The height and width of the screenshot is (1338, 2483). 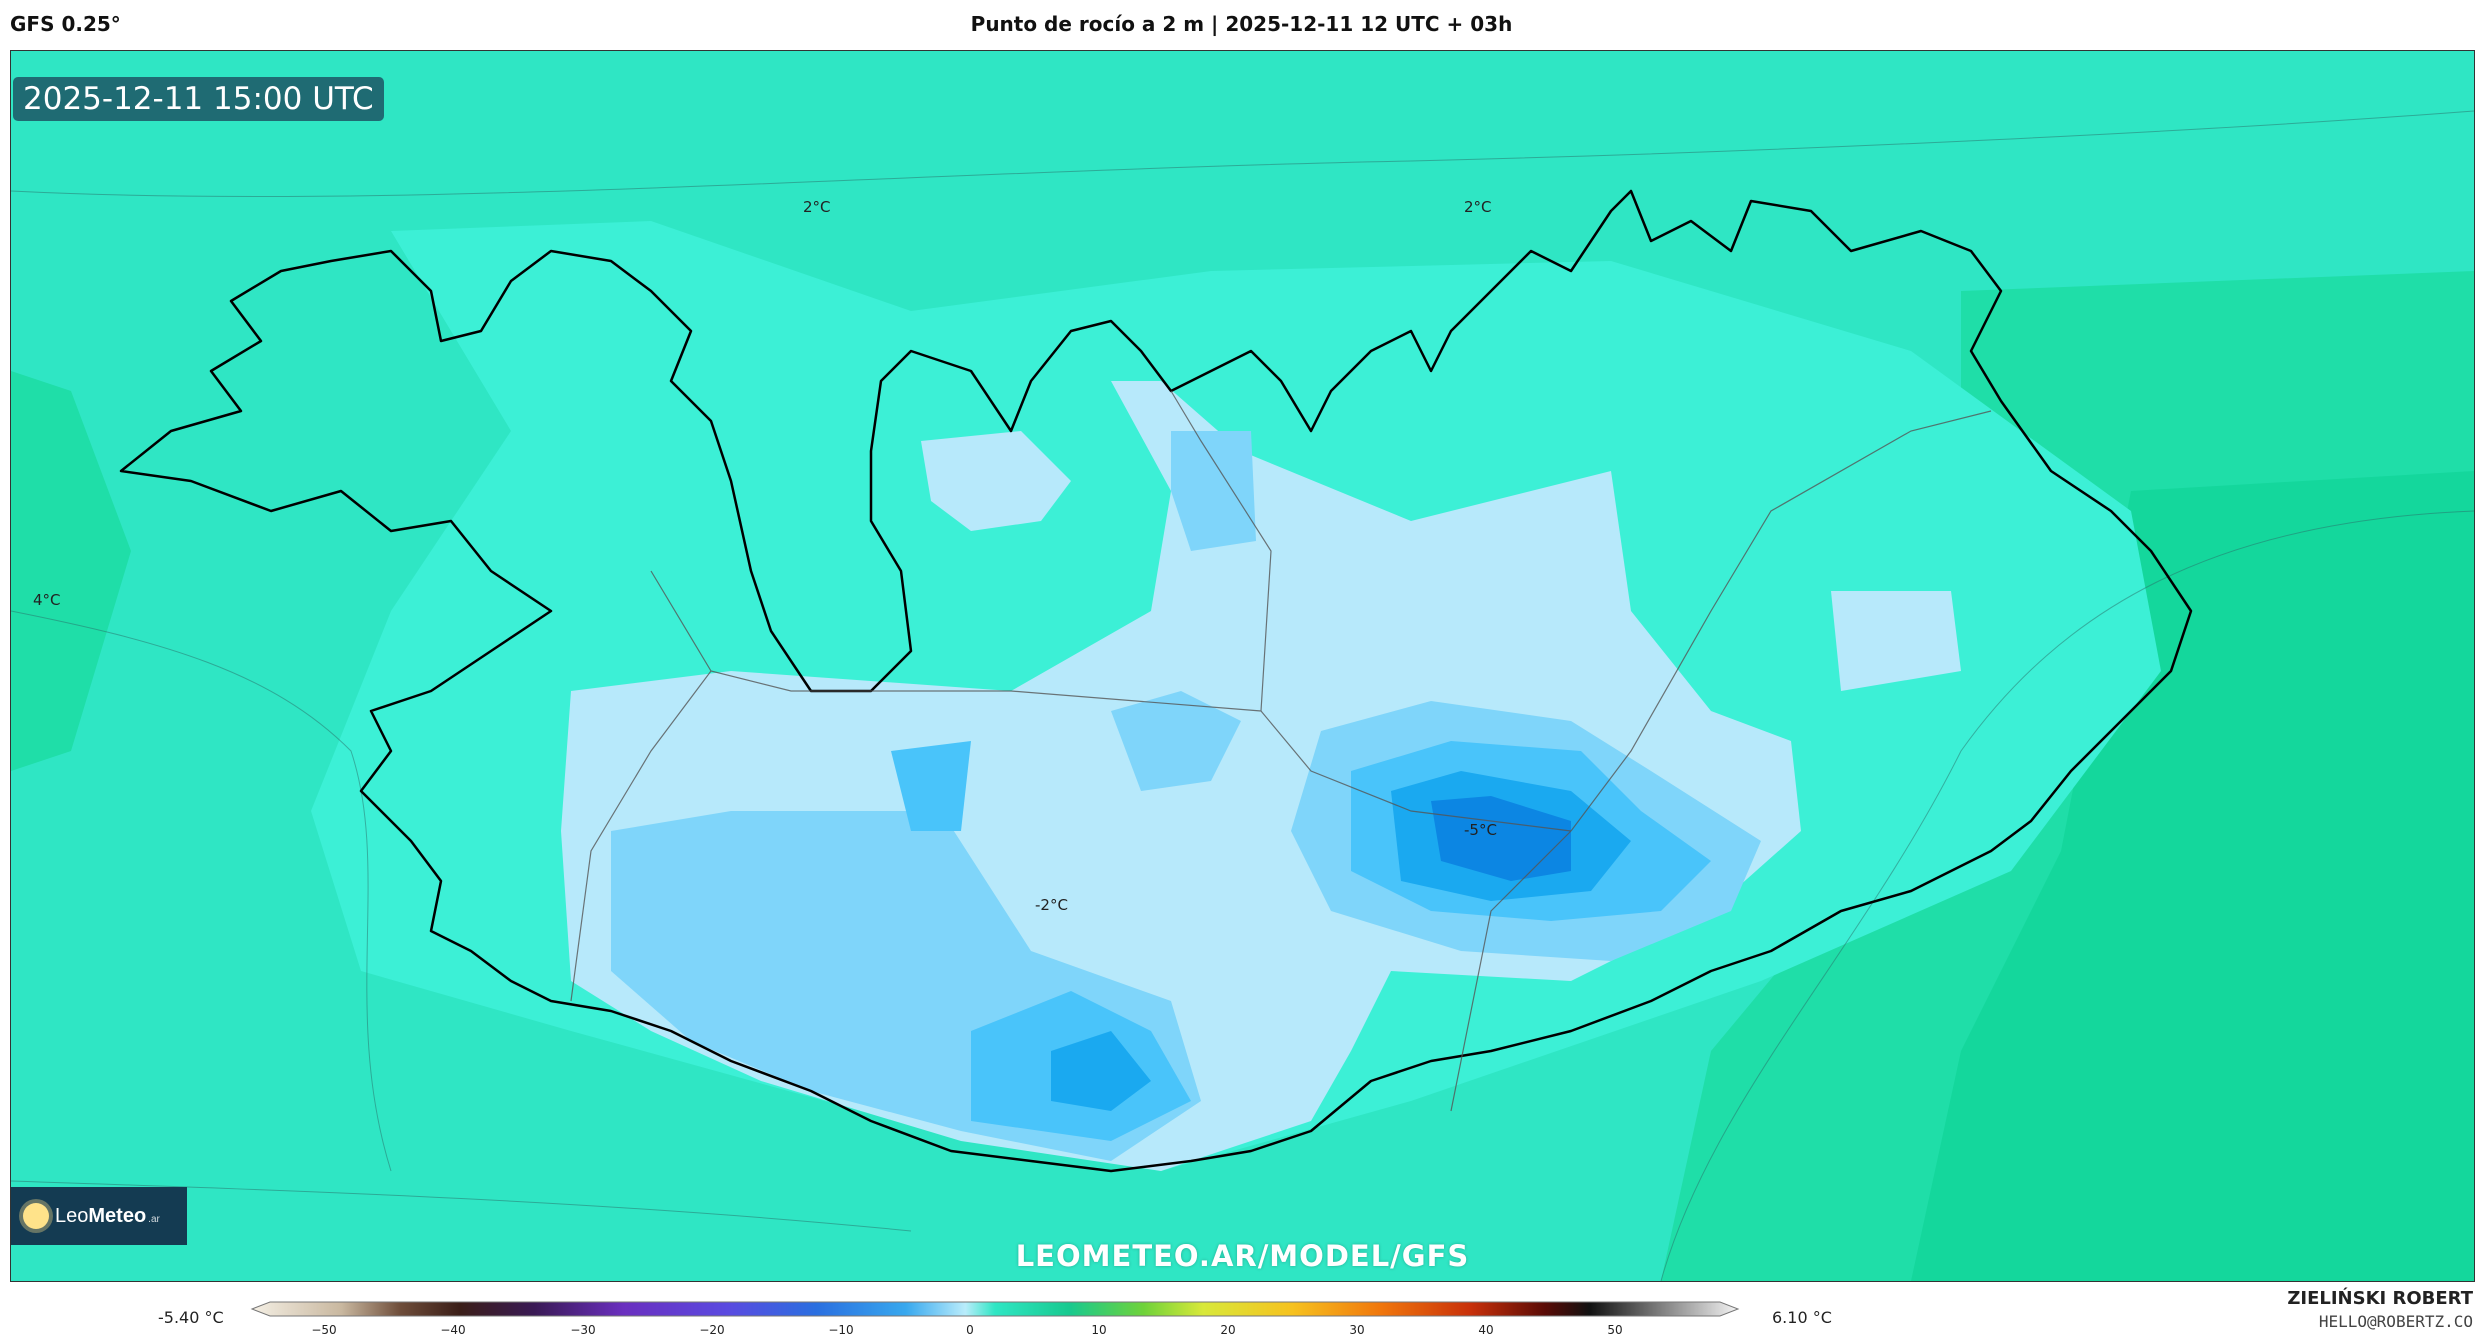 What do you see at coordinates (995, 1309) in the screenshot?
I see `color-scale-bar` at bounding box center [995, 1309].